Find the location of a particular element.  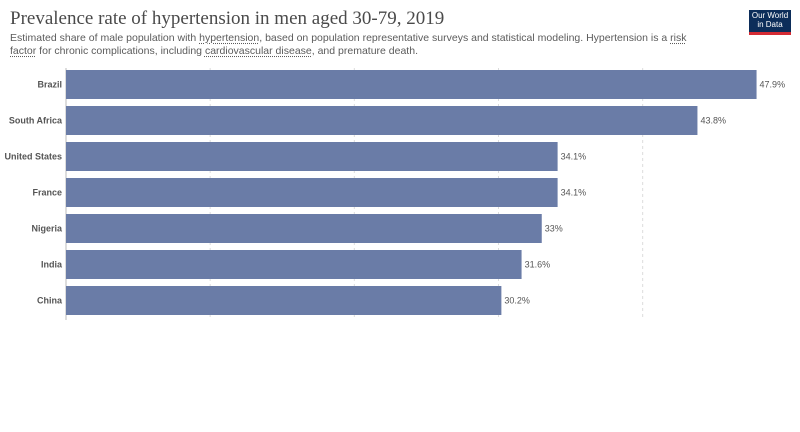

owid-logo: Our World in Data is located at coordinates (770, 22).